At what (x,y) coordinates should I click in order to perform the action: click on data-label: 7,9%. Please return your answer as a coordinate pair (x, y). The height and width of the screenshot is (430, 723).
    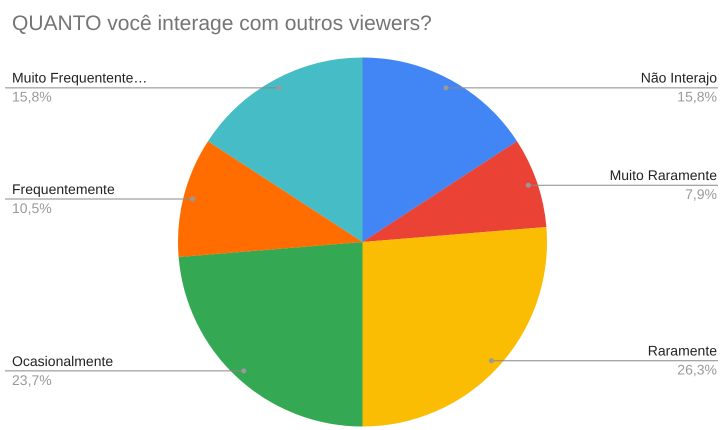
    Looking at the image, I should click on (701, 194).